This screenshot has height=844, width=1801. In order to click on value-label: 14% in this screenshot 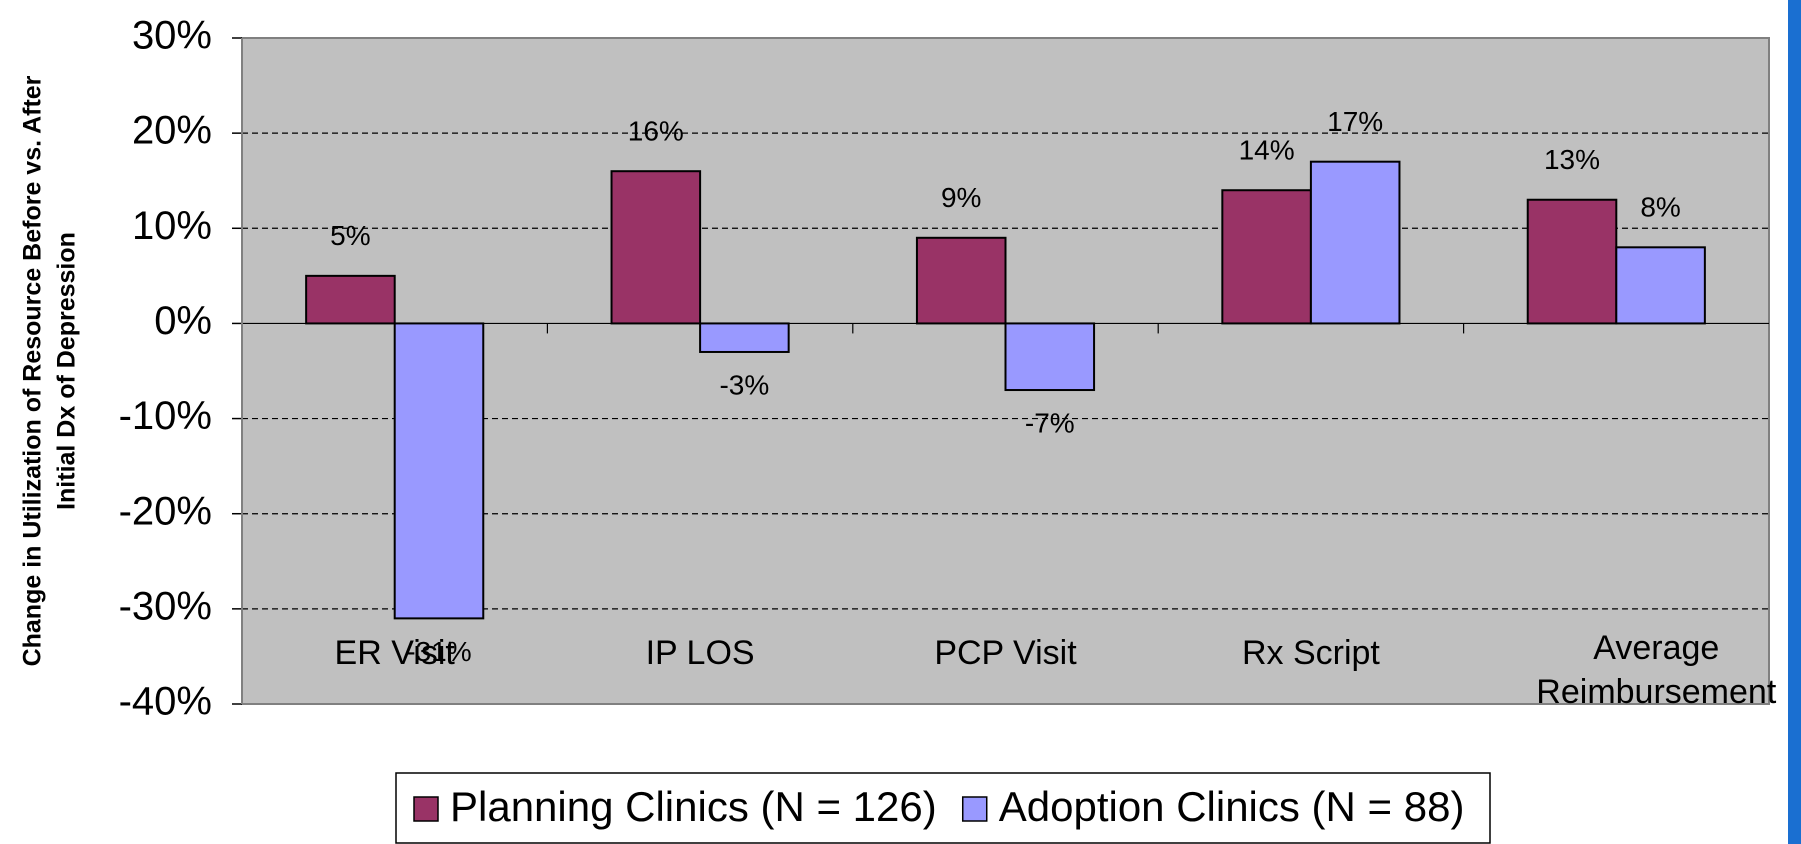, I will do `click(1267, 150)`.